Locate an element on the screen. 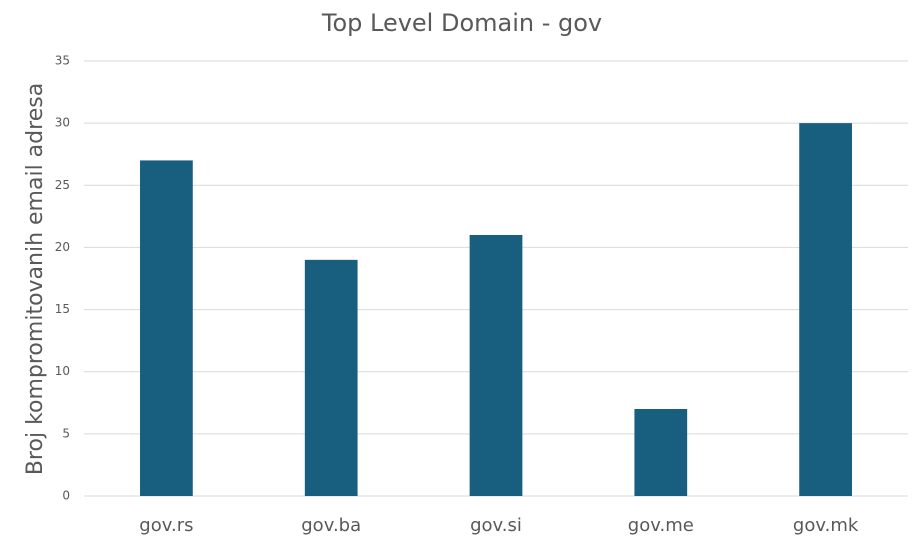  chart-title: Top Level Domain - gov is located at coordinates (461, 23).